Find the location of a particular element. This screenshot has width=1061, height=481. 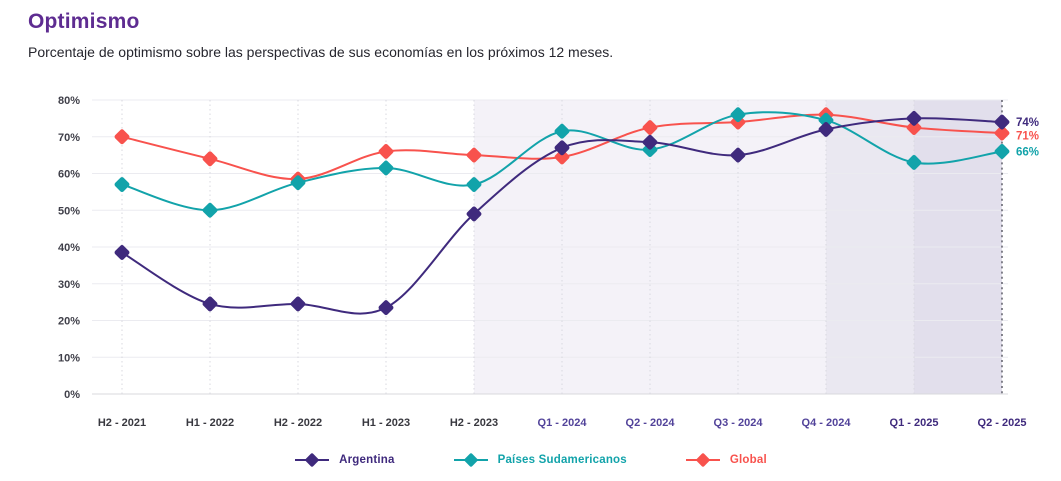

x-tick-label: Q4 - 2024 is located at coordinates (827, 423).